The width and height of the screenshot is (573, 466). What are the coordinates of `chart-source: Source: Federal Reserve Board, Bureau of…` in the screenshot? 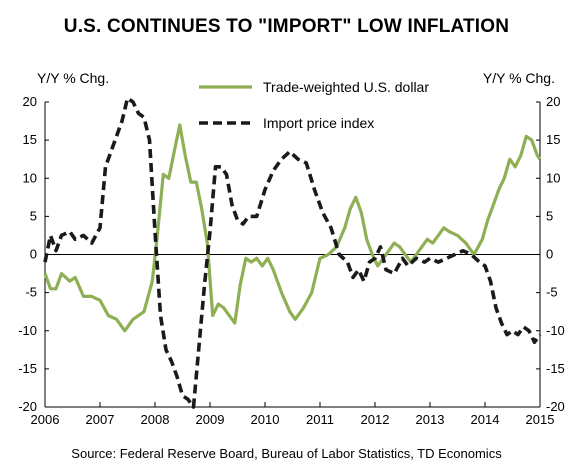 It's located at (286, 453).